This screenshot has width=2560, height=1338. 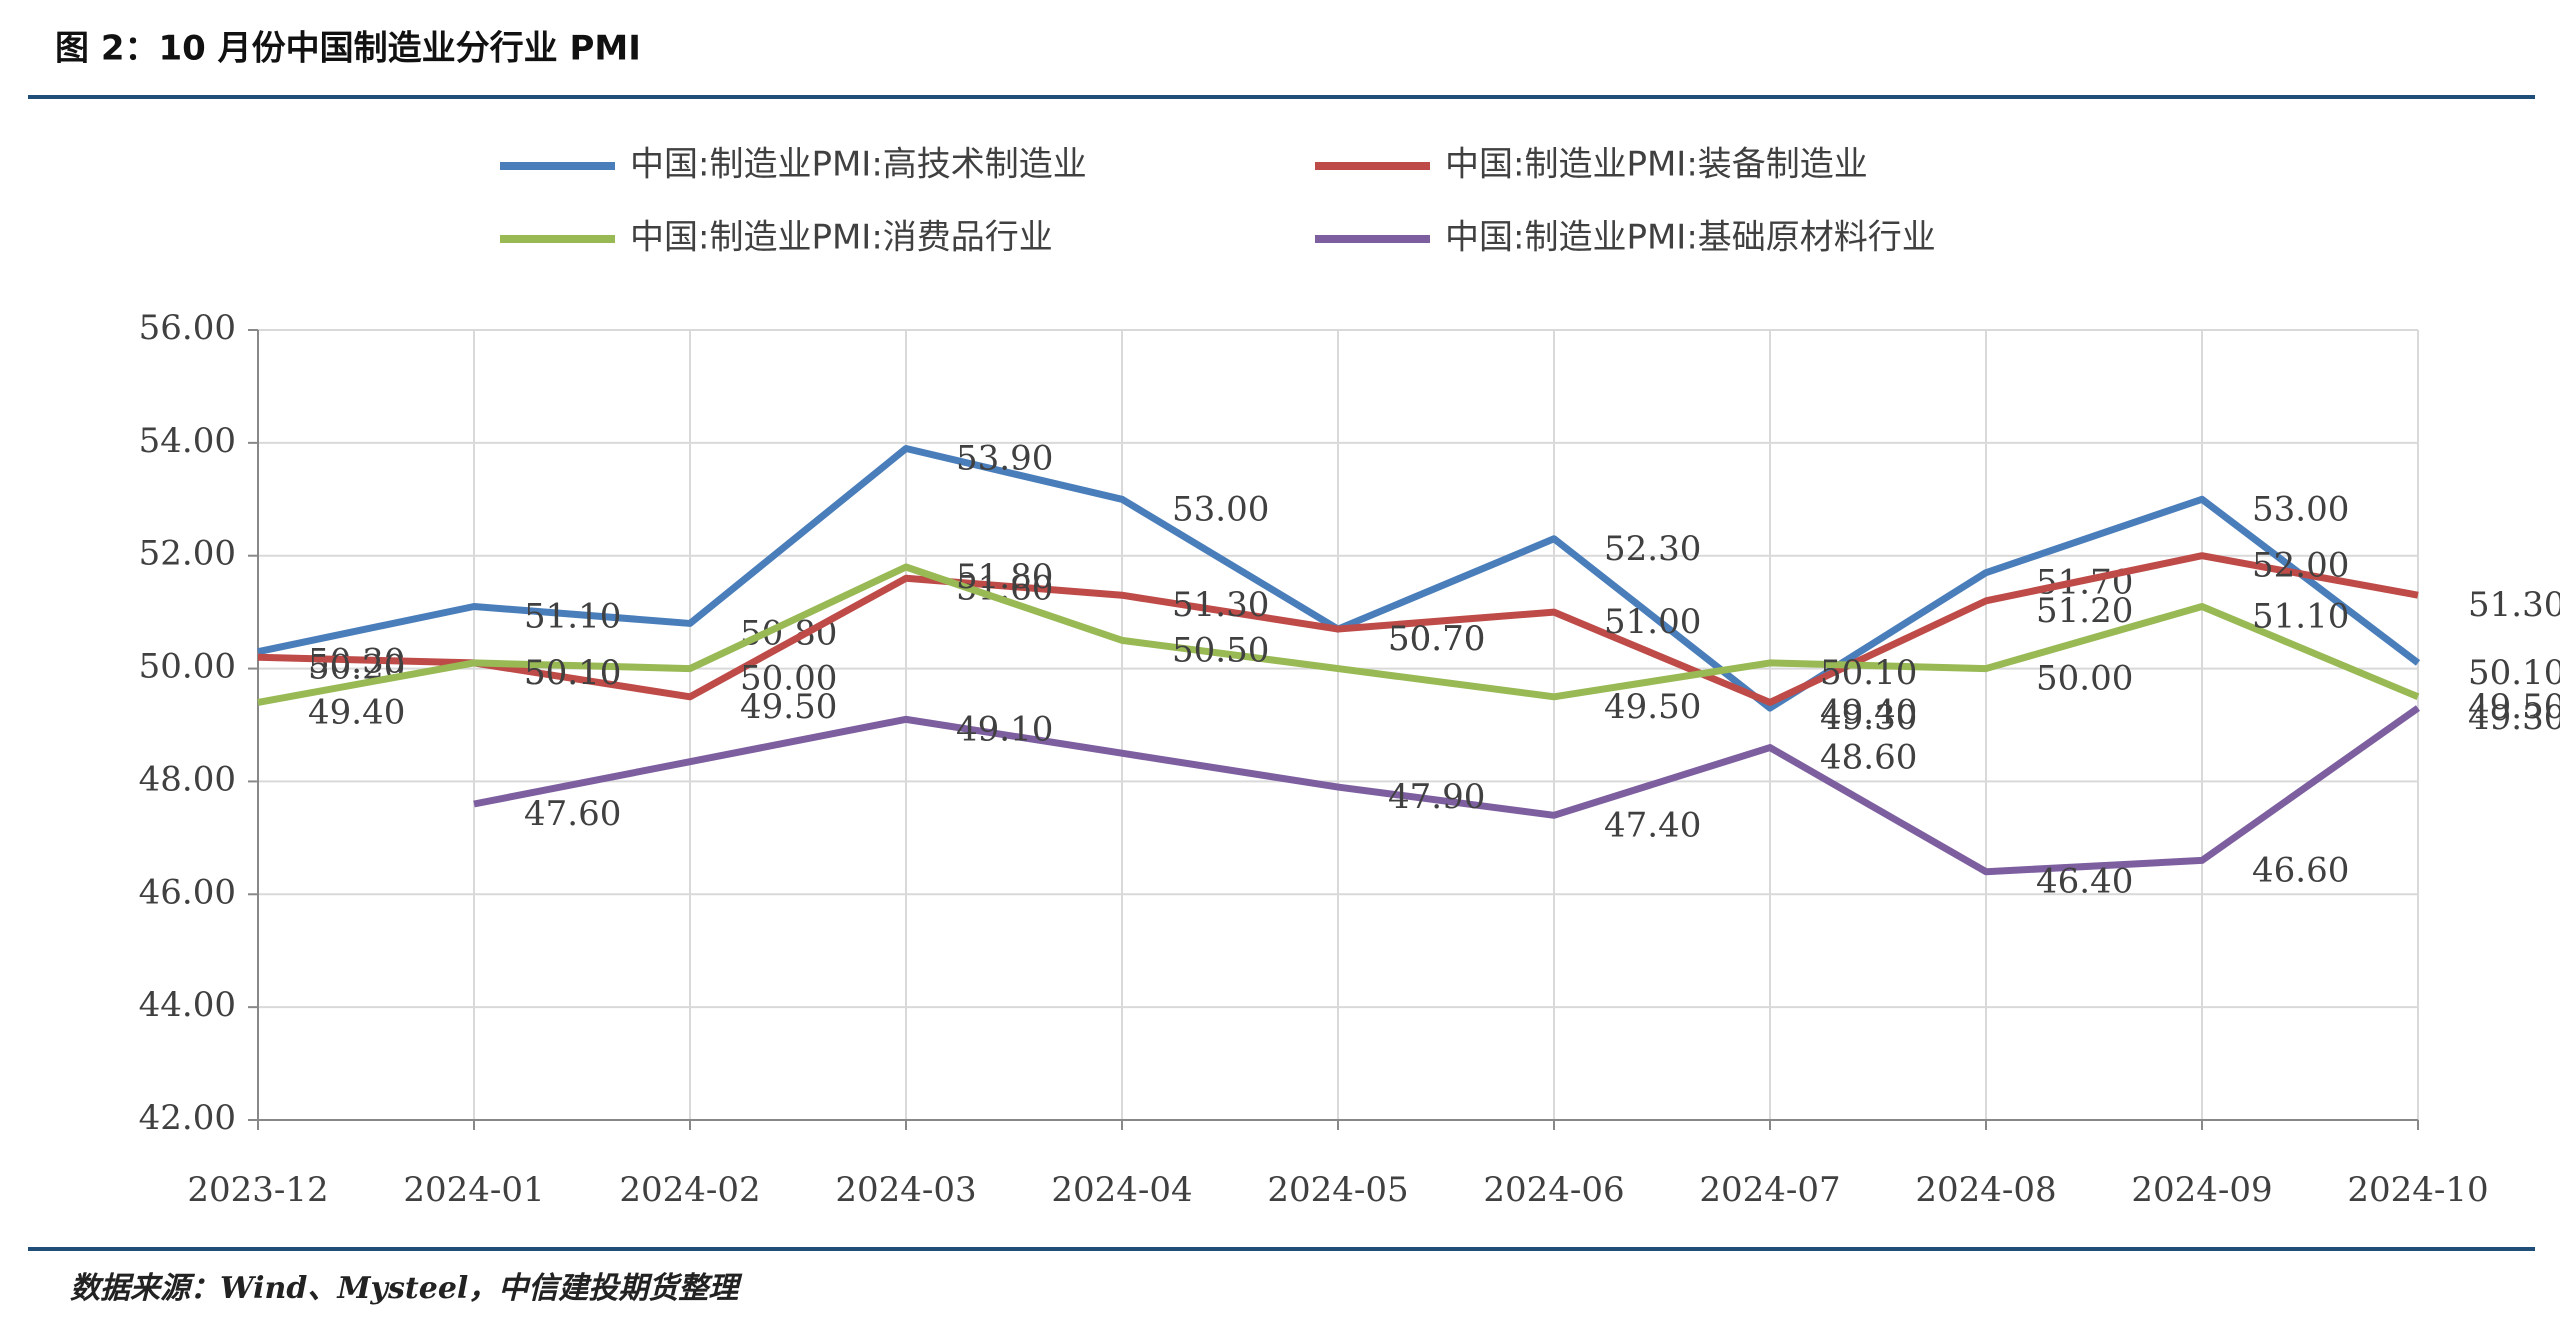 What do you see at coordinates (187, 779) in the screenshot?
I see `y-tick-label: 48.00` at bounding box center [187, 779].